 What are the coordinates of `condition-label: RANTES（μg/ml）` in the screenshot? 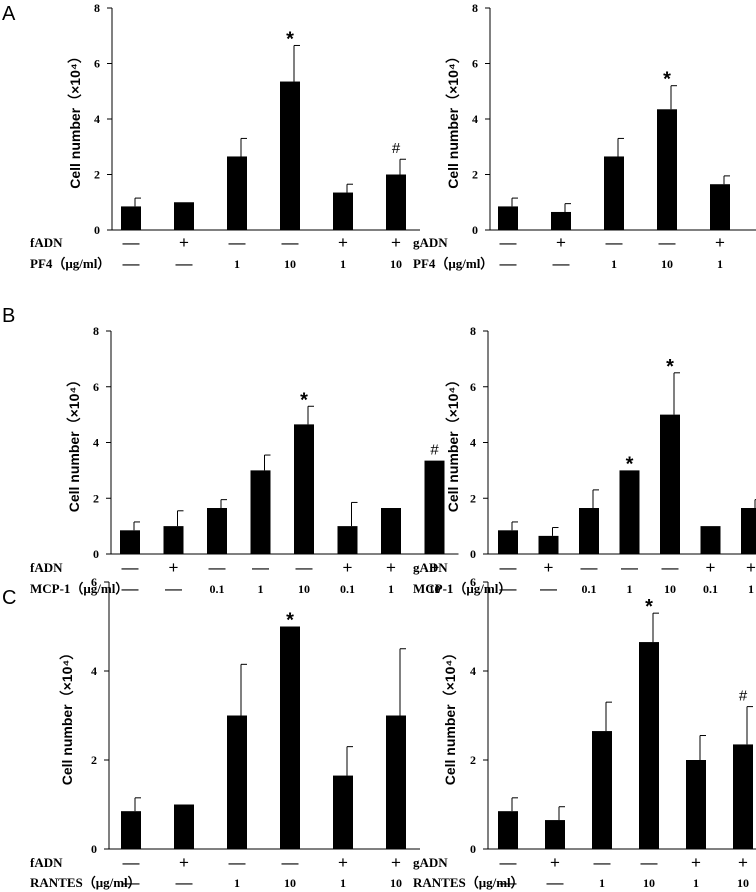 It's located at (85, 882).